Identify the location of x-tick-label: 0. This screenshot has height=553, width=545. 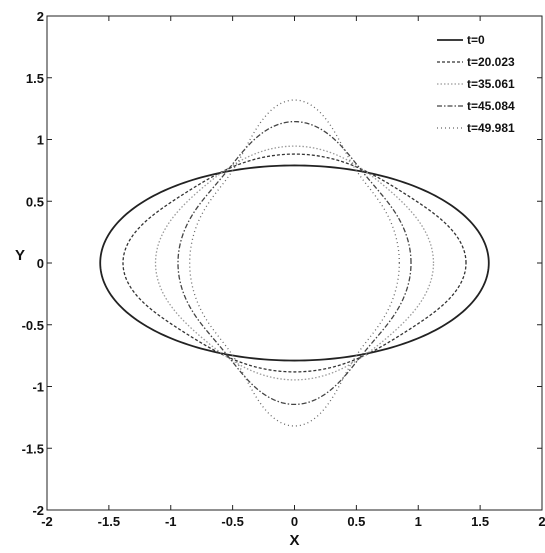
(294, 521).